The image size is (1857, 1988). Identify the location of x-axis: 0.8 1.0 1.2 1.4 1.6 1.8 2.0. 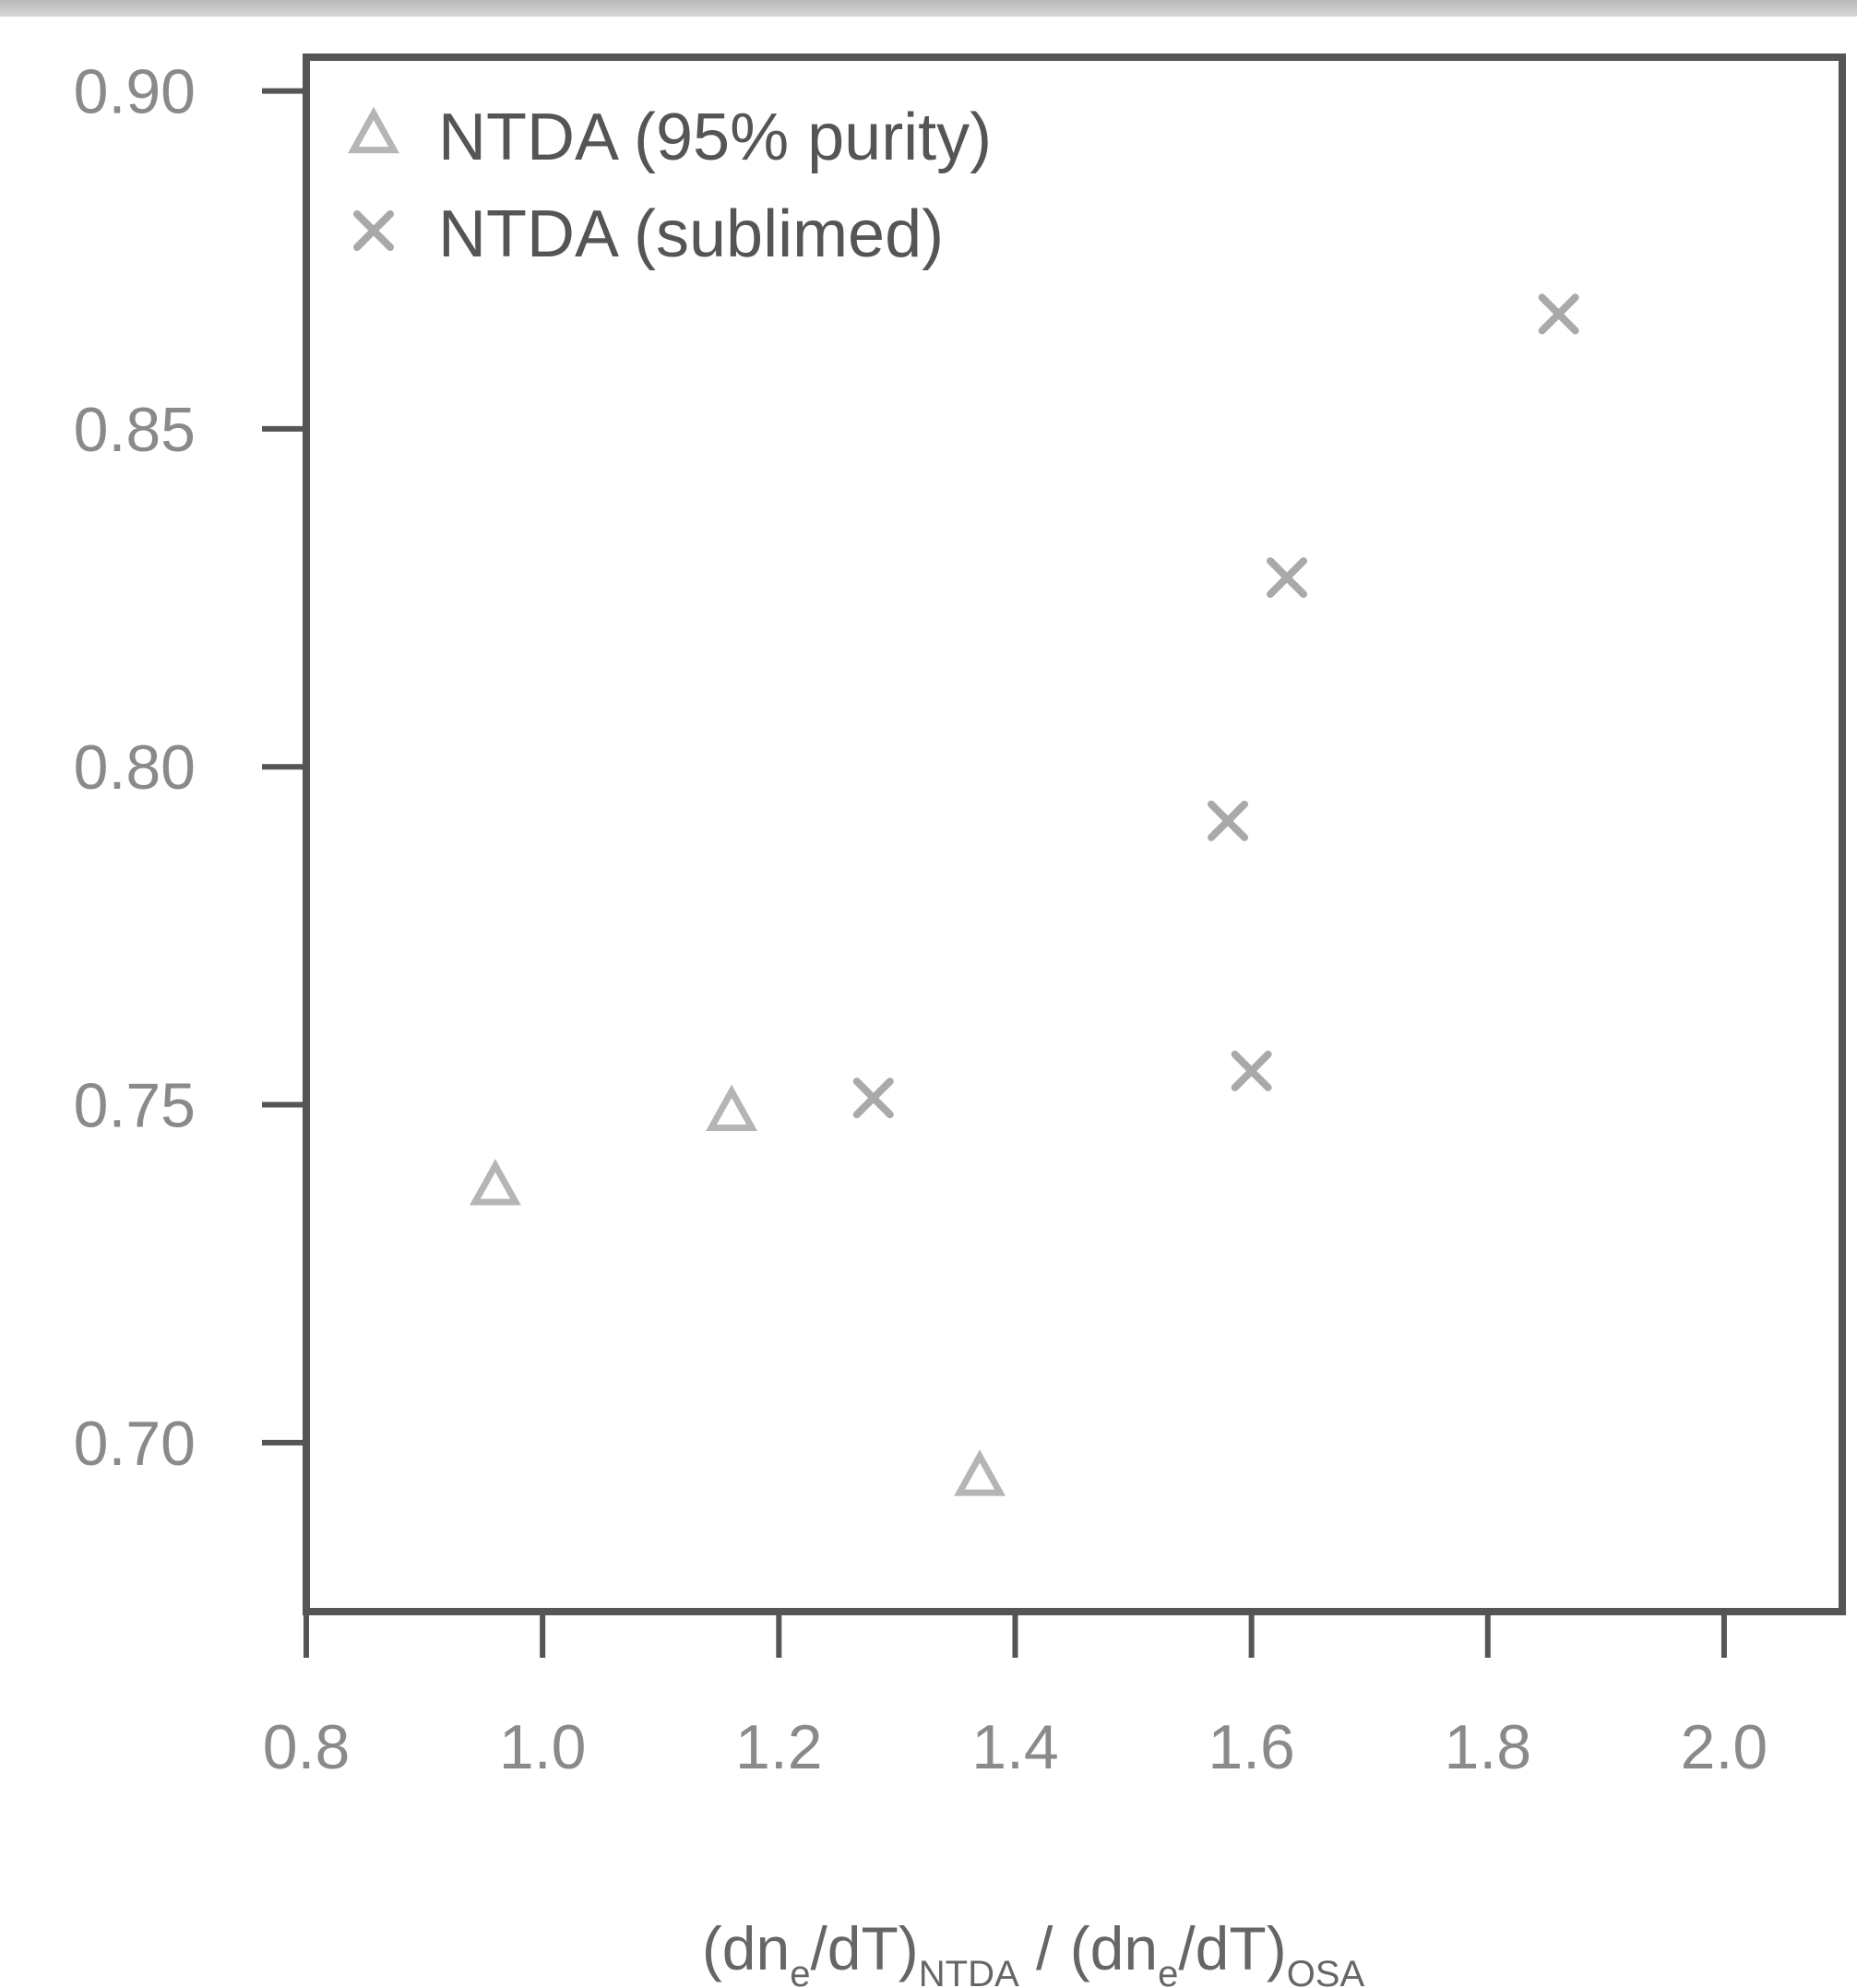
(1015, 1697).